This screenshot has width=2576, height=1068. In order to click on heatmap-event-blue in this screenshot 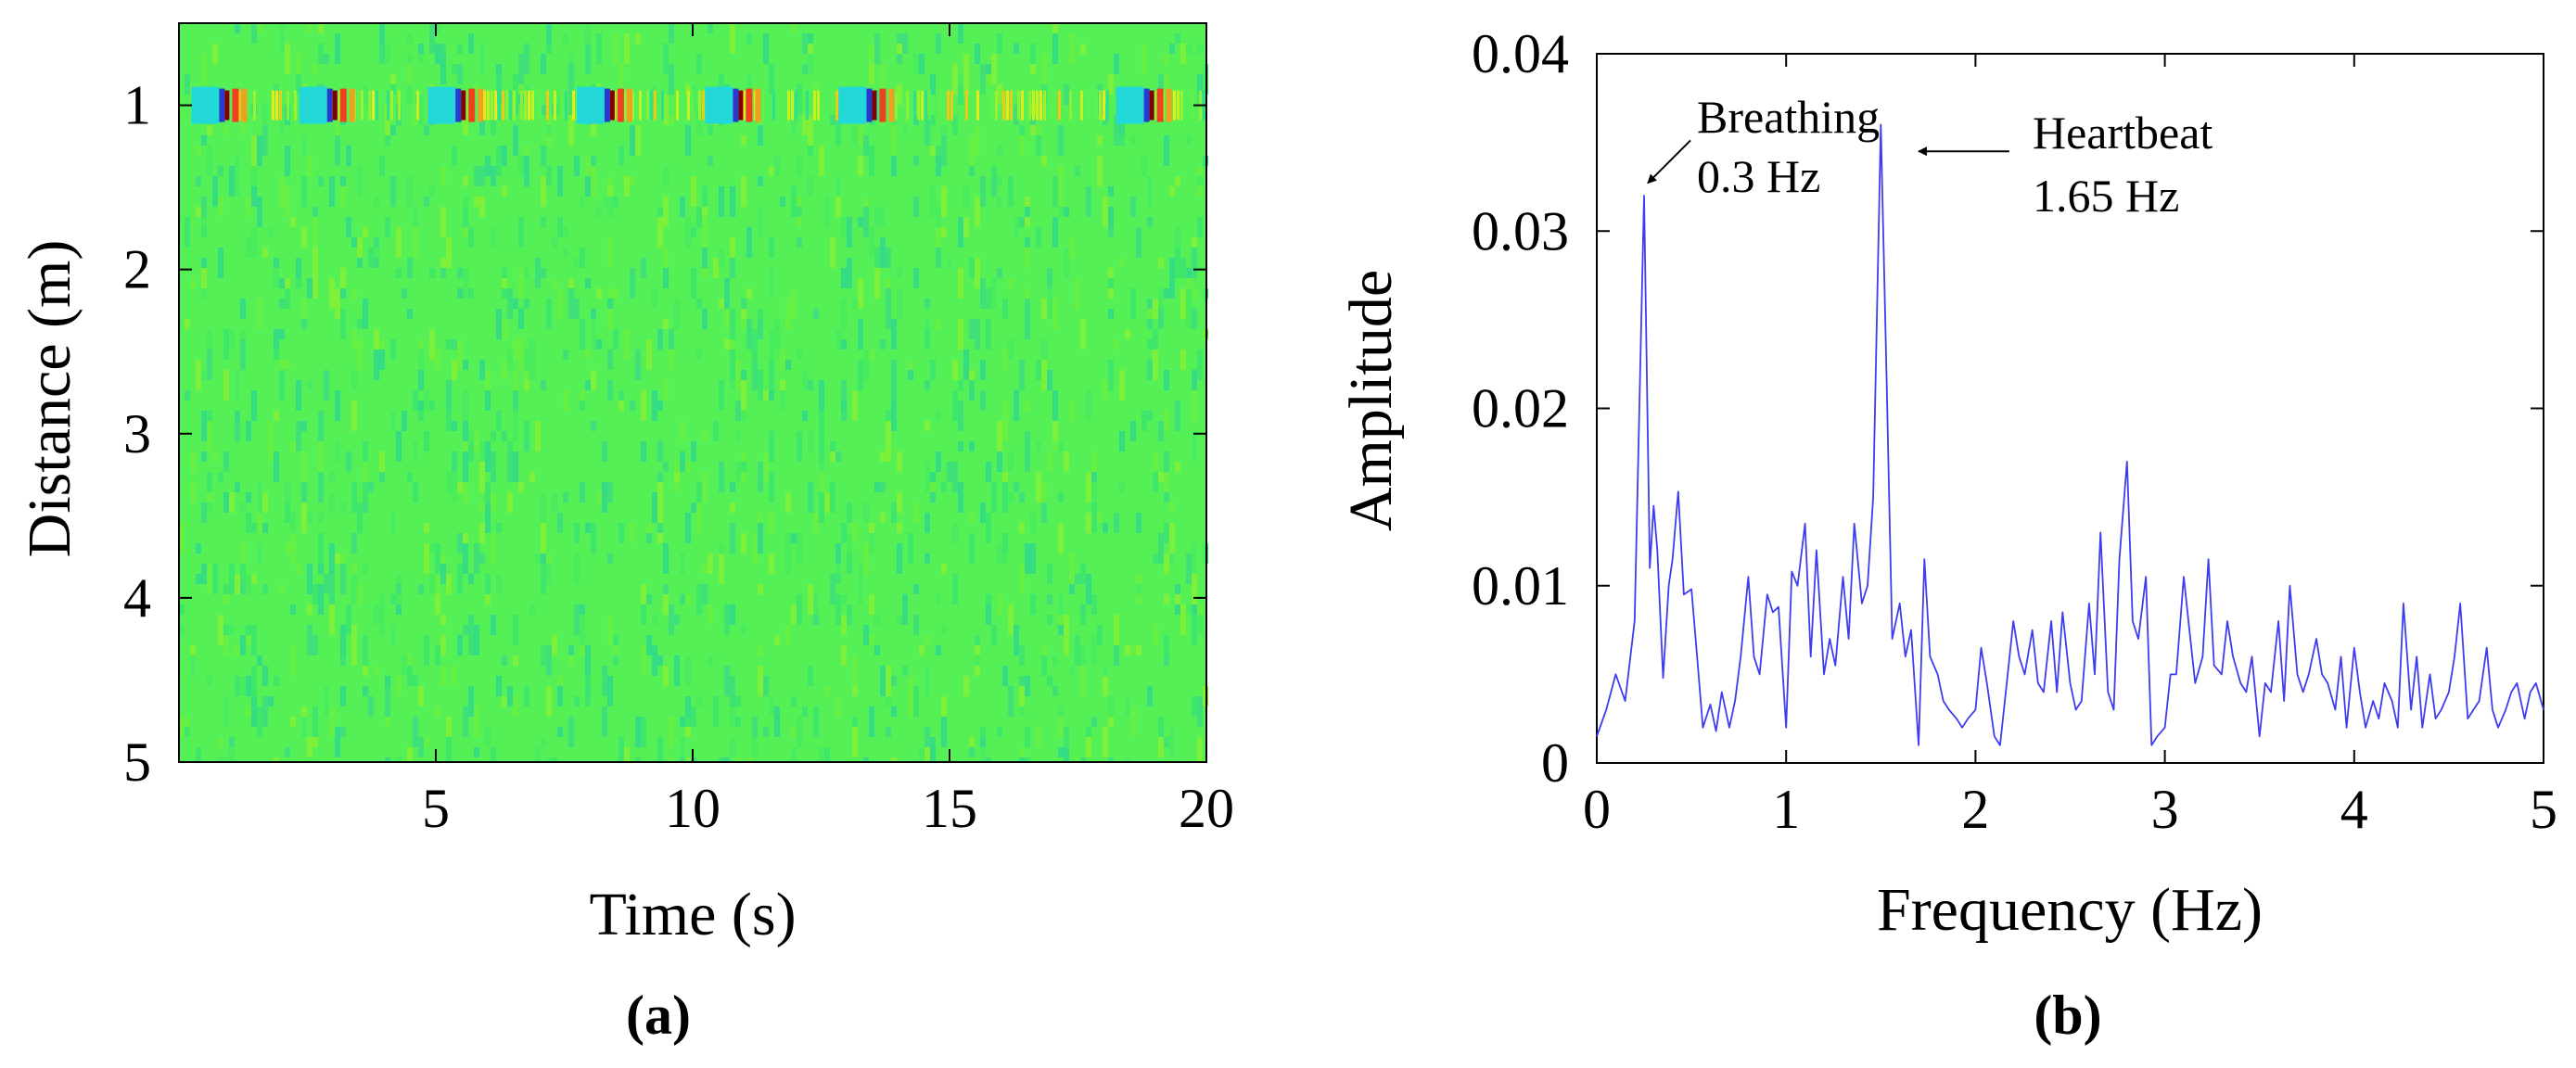, I will do `click(458, 105)`.